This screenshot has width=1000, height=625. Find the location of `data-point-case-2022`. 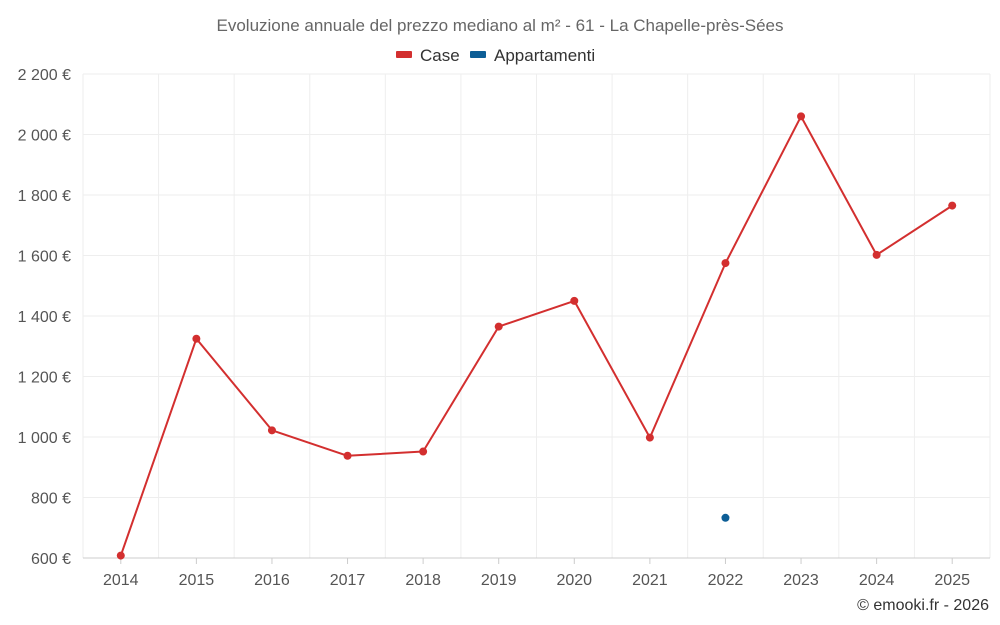

data-point-case-2022 is located at coordinates (725, 263).